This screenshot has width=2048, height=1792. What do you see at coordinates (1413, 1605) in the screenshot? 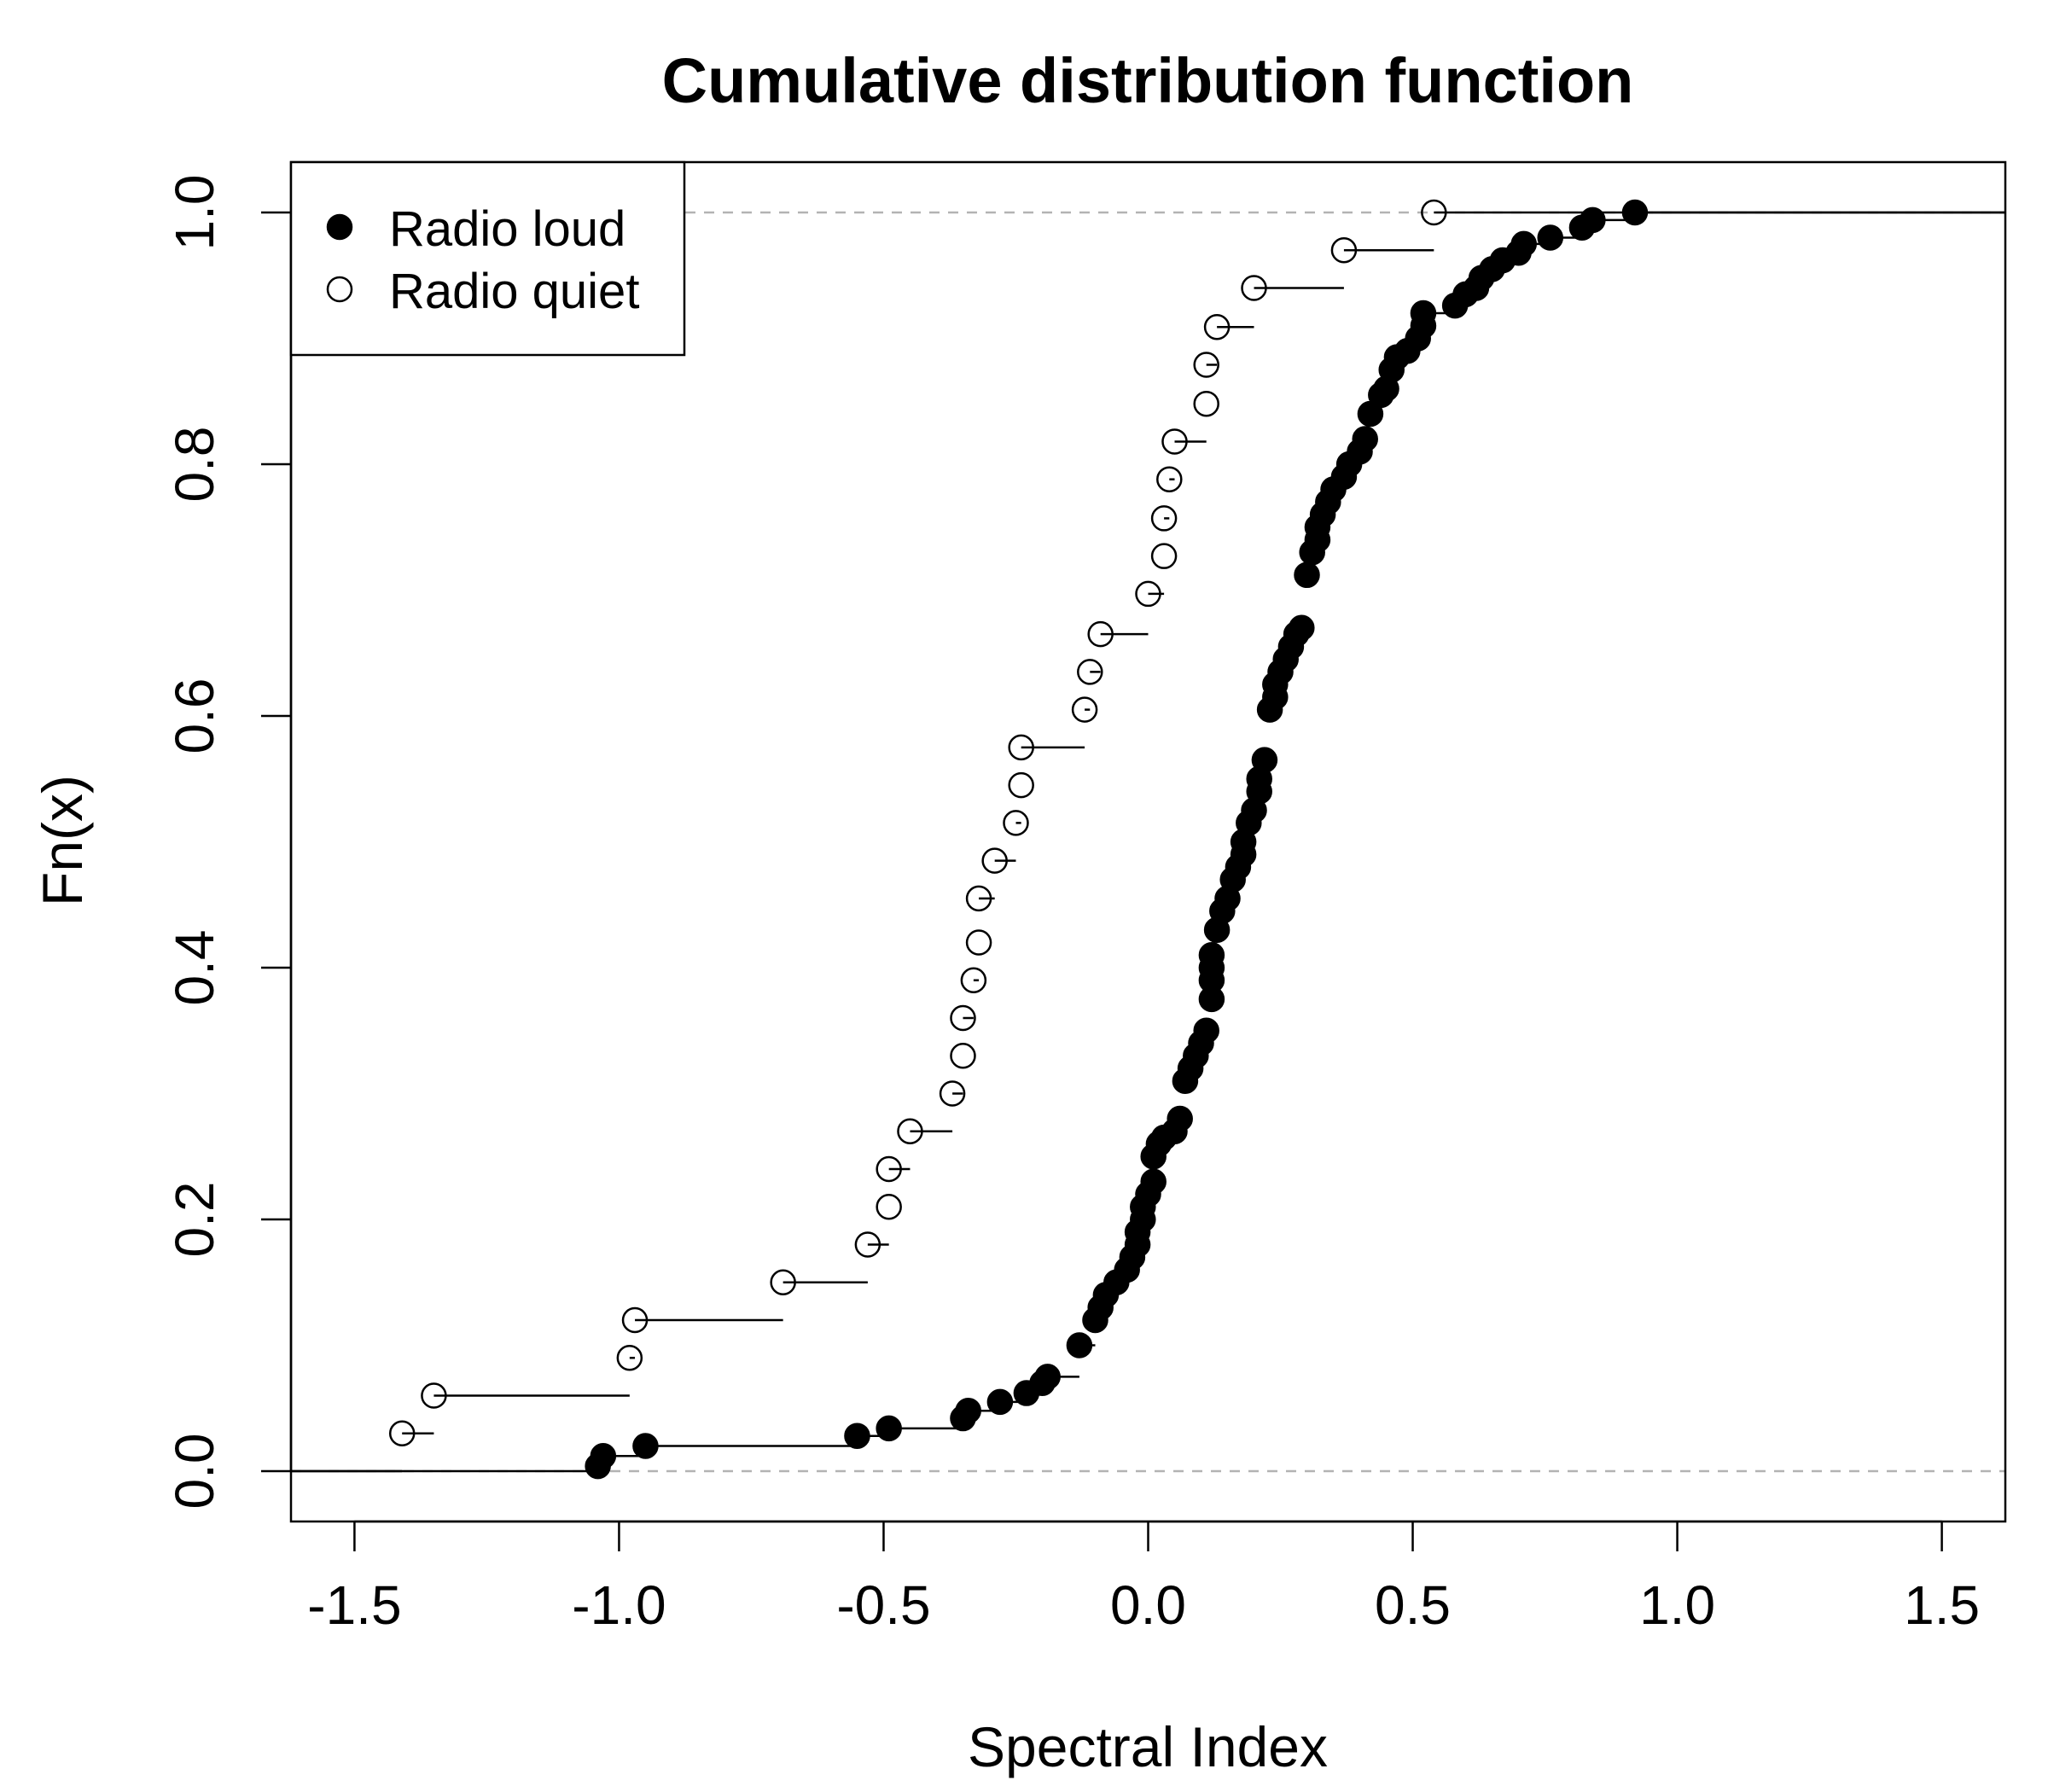
I see `x-tick-label: 0.5` at bounding box center [1413, 1605].